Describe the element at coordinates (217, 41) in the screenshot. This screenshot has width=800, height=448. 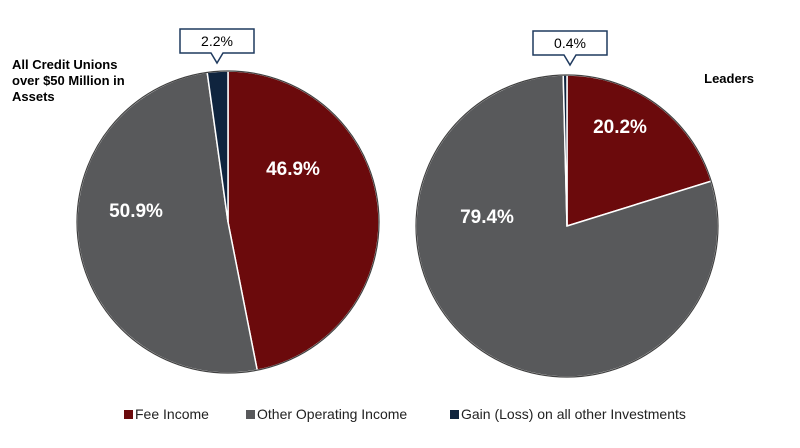
I see `callout-label: 2.2%` at that location.